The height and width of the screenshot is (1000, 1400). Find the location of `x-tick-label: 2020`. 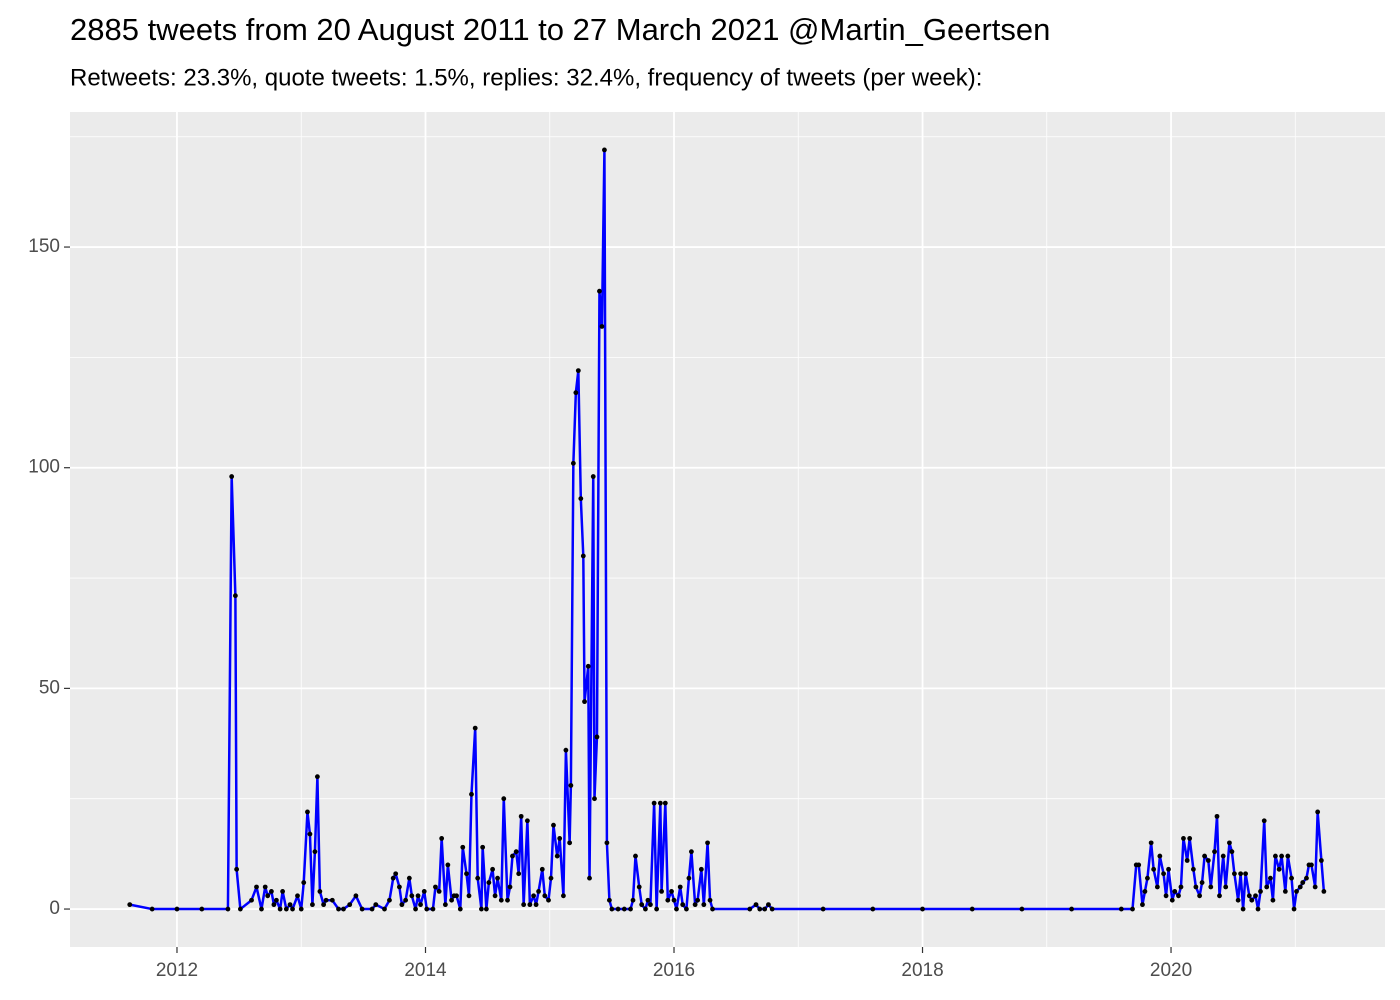

x-tick-label: 2020 is located at coordinates (1171, 970).